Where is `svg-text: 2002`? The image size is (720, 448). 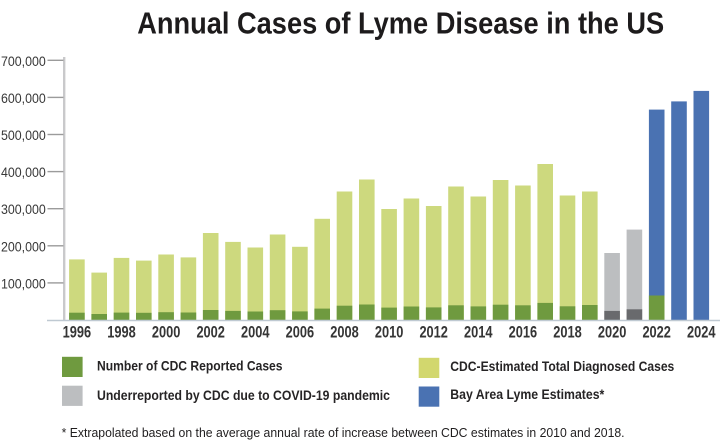
svg-text: 2002 is located at coordinates (210, 333).